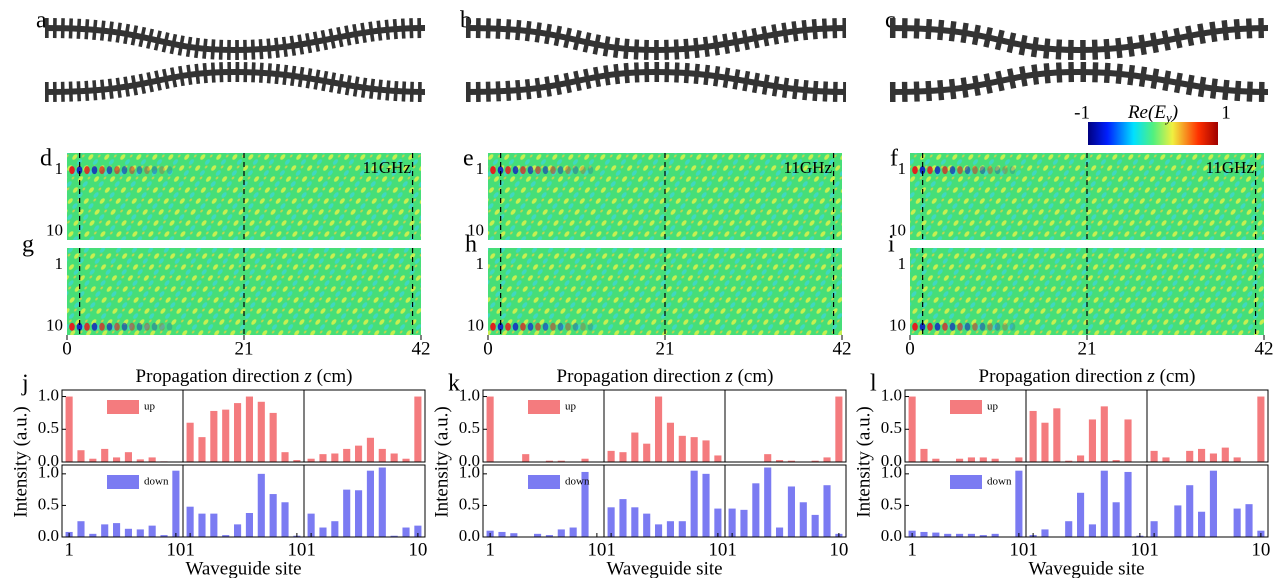 The image size is (1278, 578). Describe the element at coordinates (469, 503) in the screenshot. I see `y-tick-label: 0.5` at that location.